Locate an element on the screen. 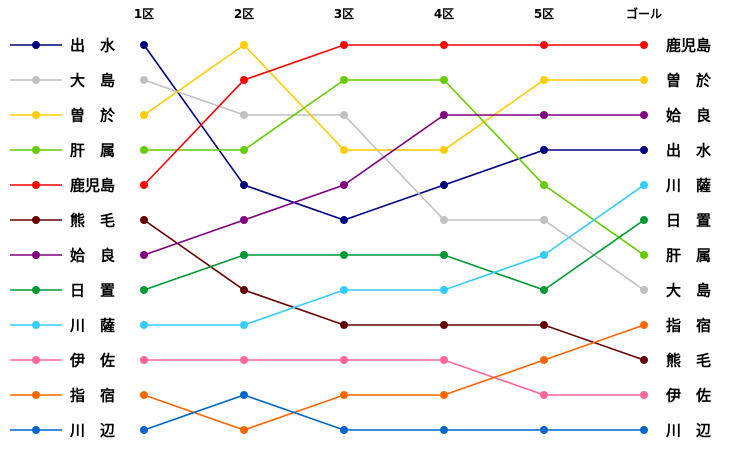 This screenshot has height=450, width=730. end-label-肝属: 肝 属 is located at coordinates (688, 256).